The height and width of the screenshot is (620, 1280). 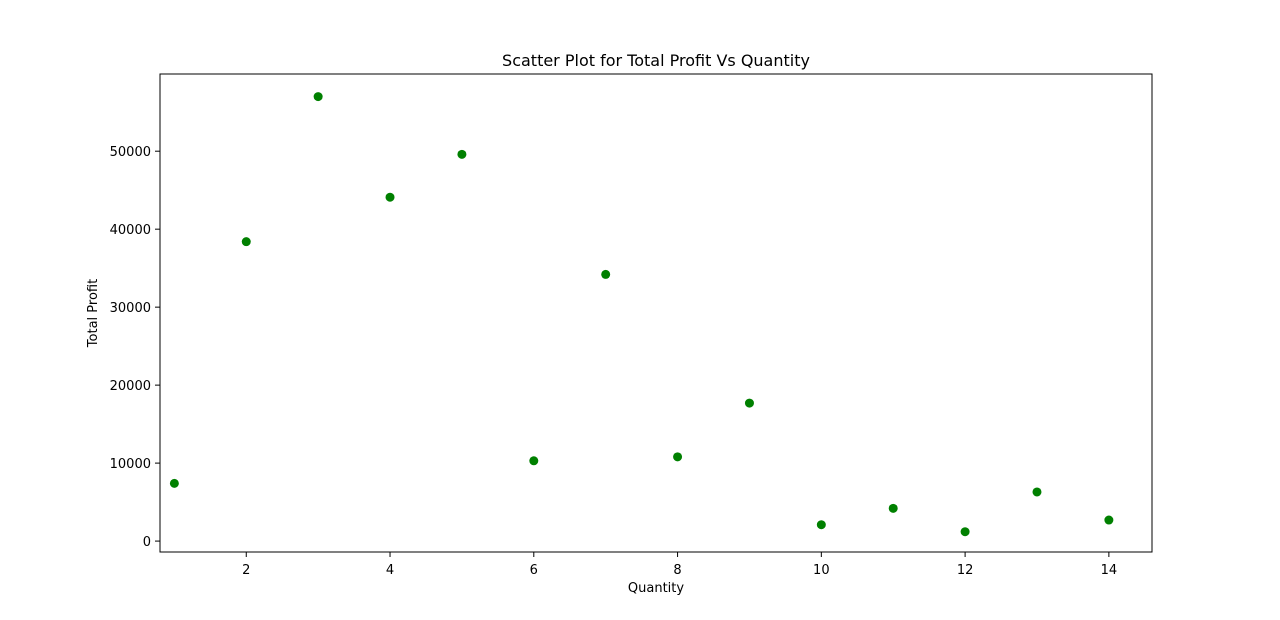 I want to click on y-tick-label: 10000, so click(x=130, y=464).